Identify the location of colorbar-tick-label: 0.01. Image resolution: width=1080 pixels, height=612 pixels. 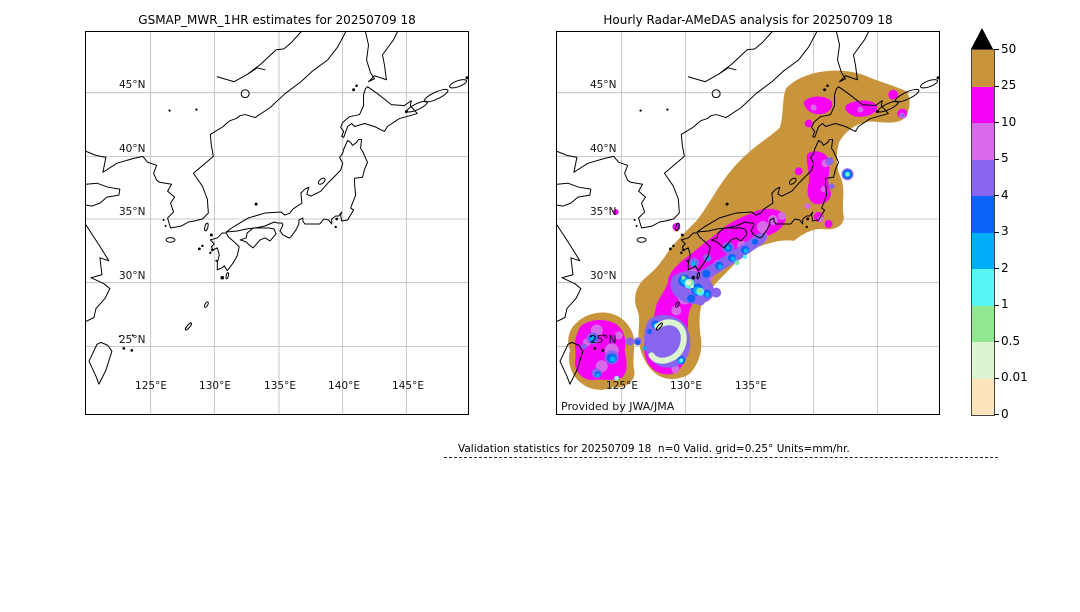
(1014, 377).